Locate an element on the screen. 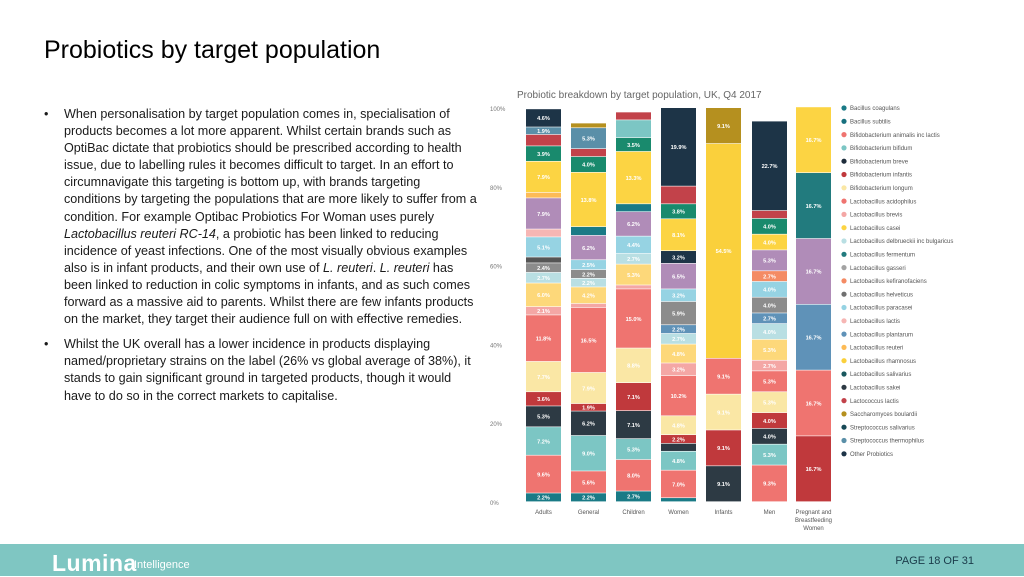 The height and width of the screenshot is (577, 1024). data-label: 3.8% is located at coordinates (678, 213).